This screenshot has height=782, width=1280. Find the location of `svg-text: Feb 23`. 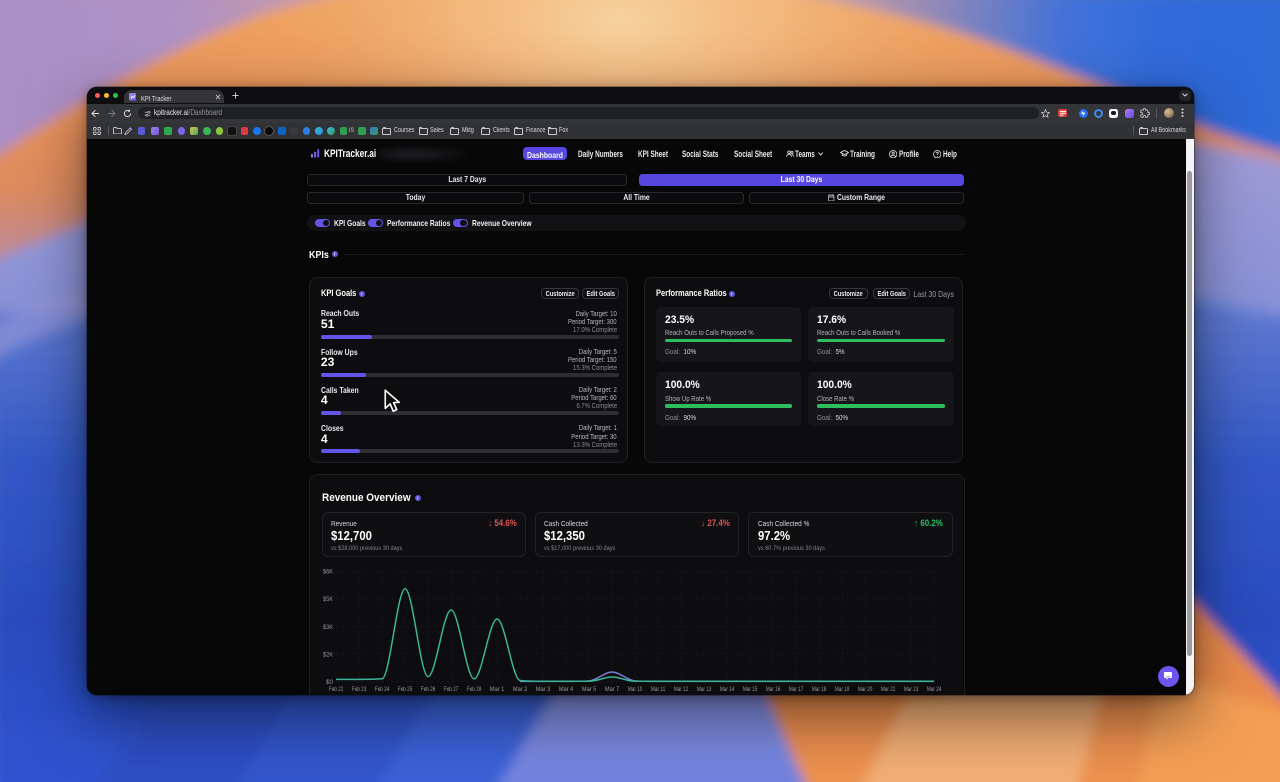

svg-text: Feb 23 is located at coordinates (358, 689).